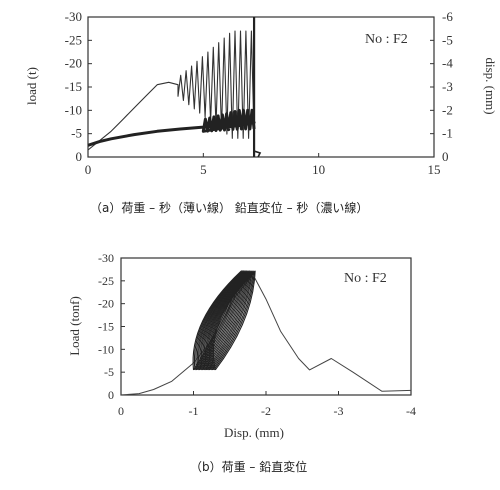  Describe the element at coordinates (266, 411) in the screenshot. I see `chart-b-x-tick-label: -2` at that location.